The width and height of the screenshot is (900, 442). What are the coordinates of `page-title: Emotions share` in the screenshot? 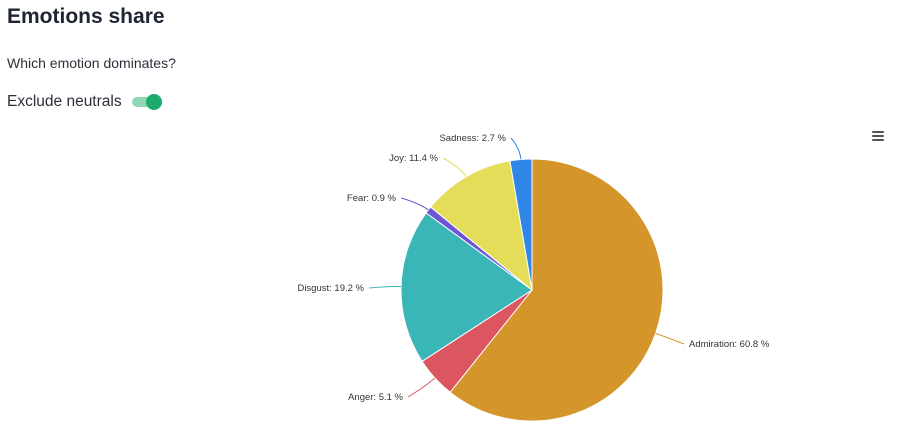 It's located at (86, 16).